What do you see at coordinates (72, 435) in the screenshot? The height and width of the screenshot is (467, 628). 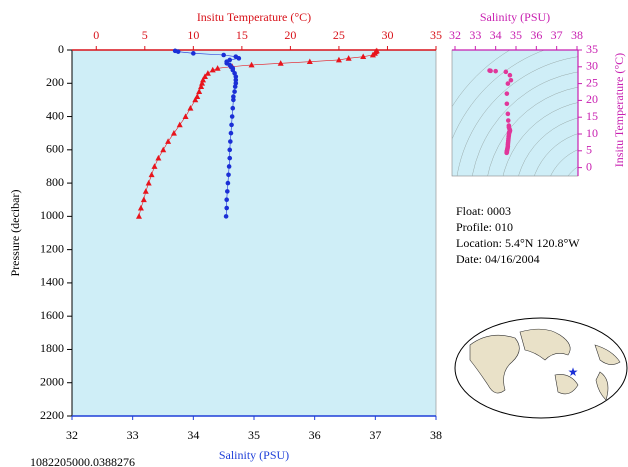 I see `x-tick-label: 32` at bounding box center [72, 435].